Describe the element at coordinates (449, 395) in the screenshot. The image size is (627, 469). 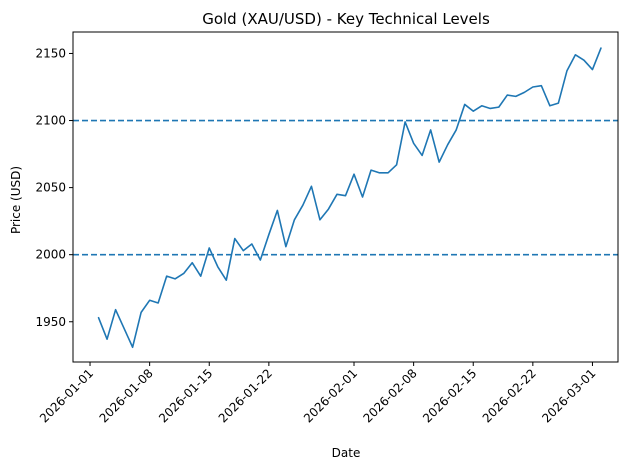
I see `x-tick-label: 2026-02-15` at that location.